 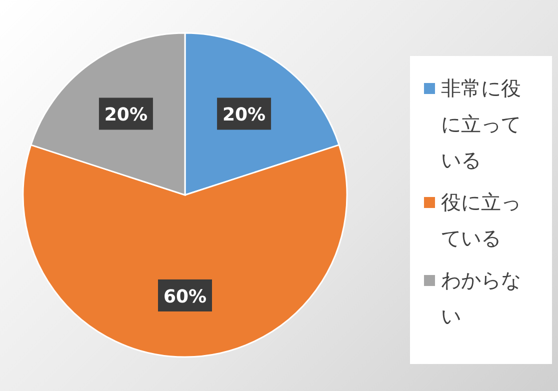 What do you see at coordinates (481, 220) in the screenshot?
I see `slice-label: 役に立っている` at bounding box center [481, 220].